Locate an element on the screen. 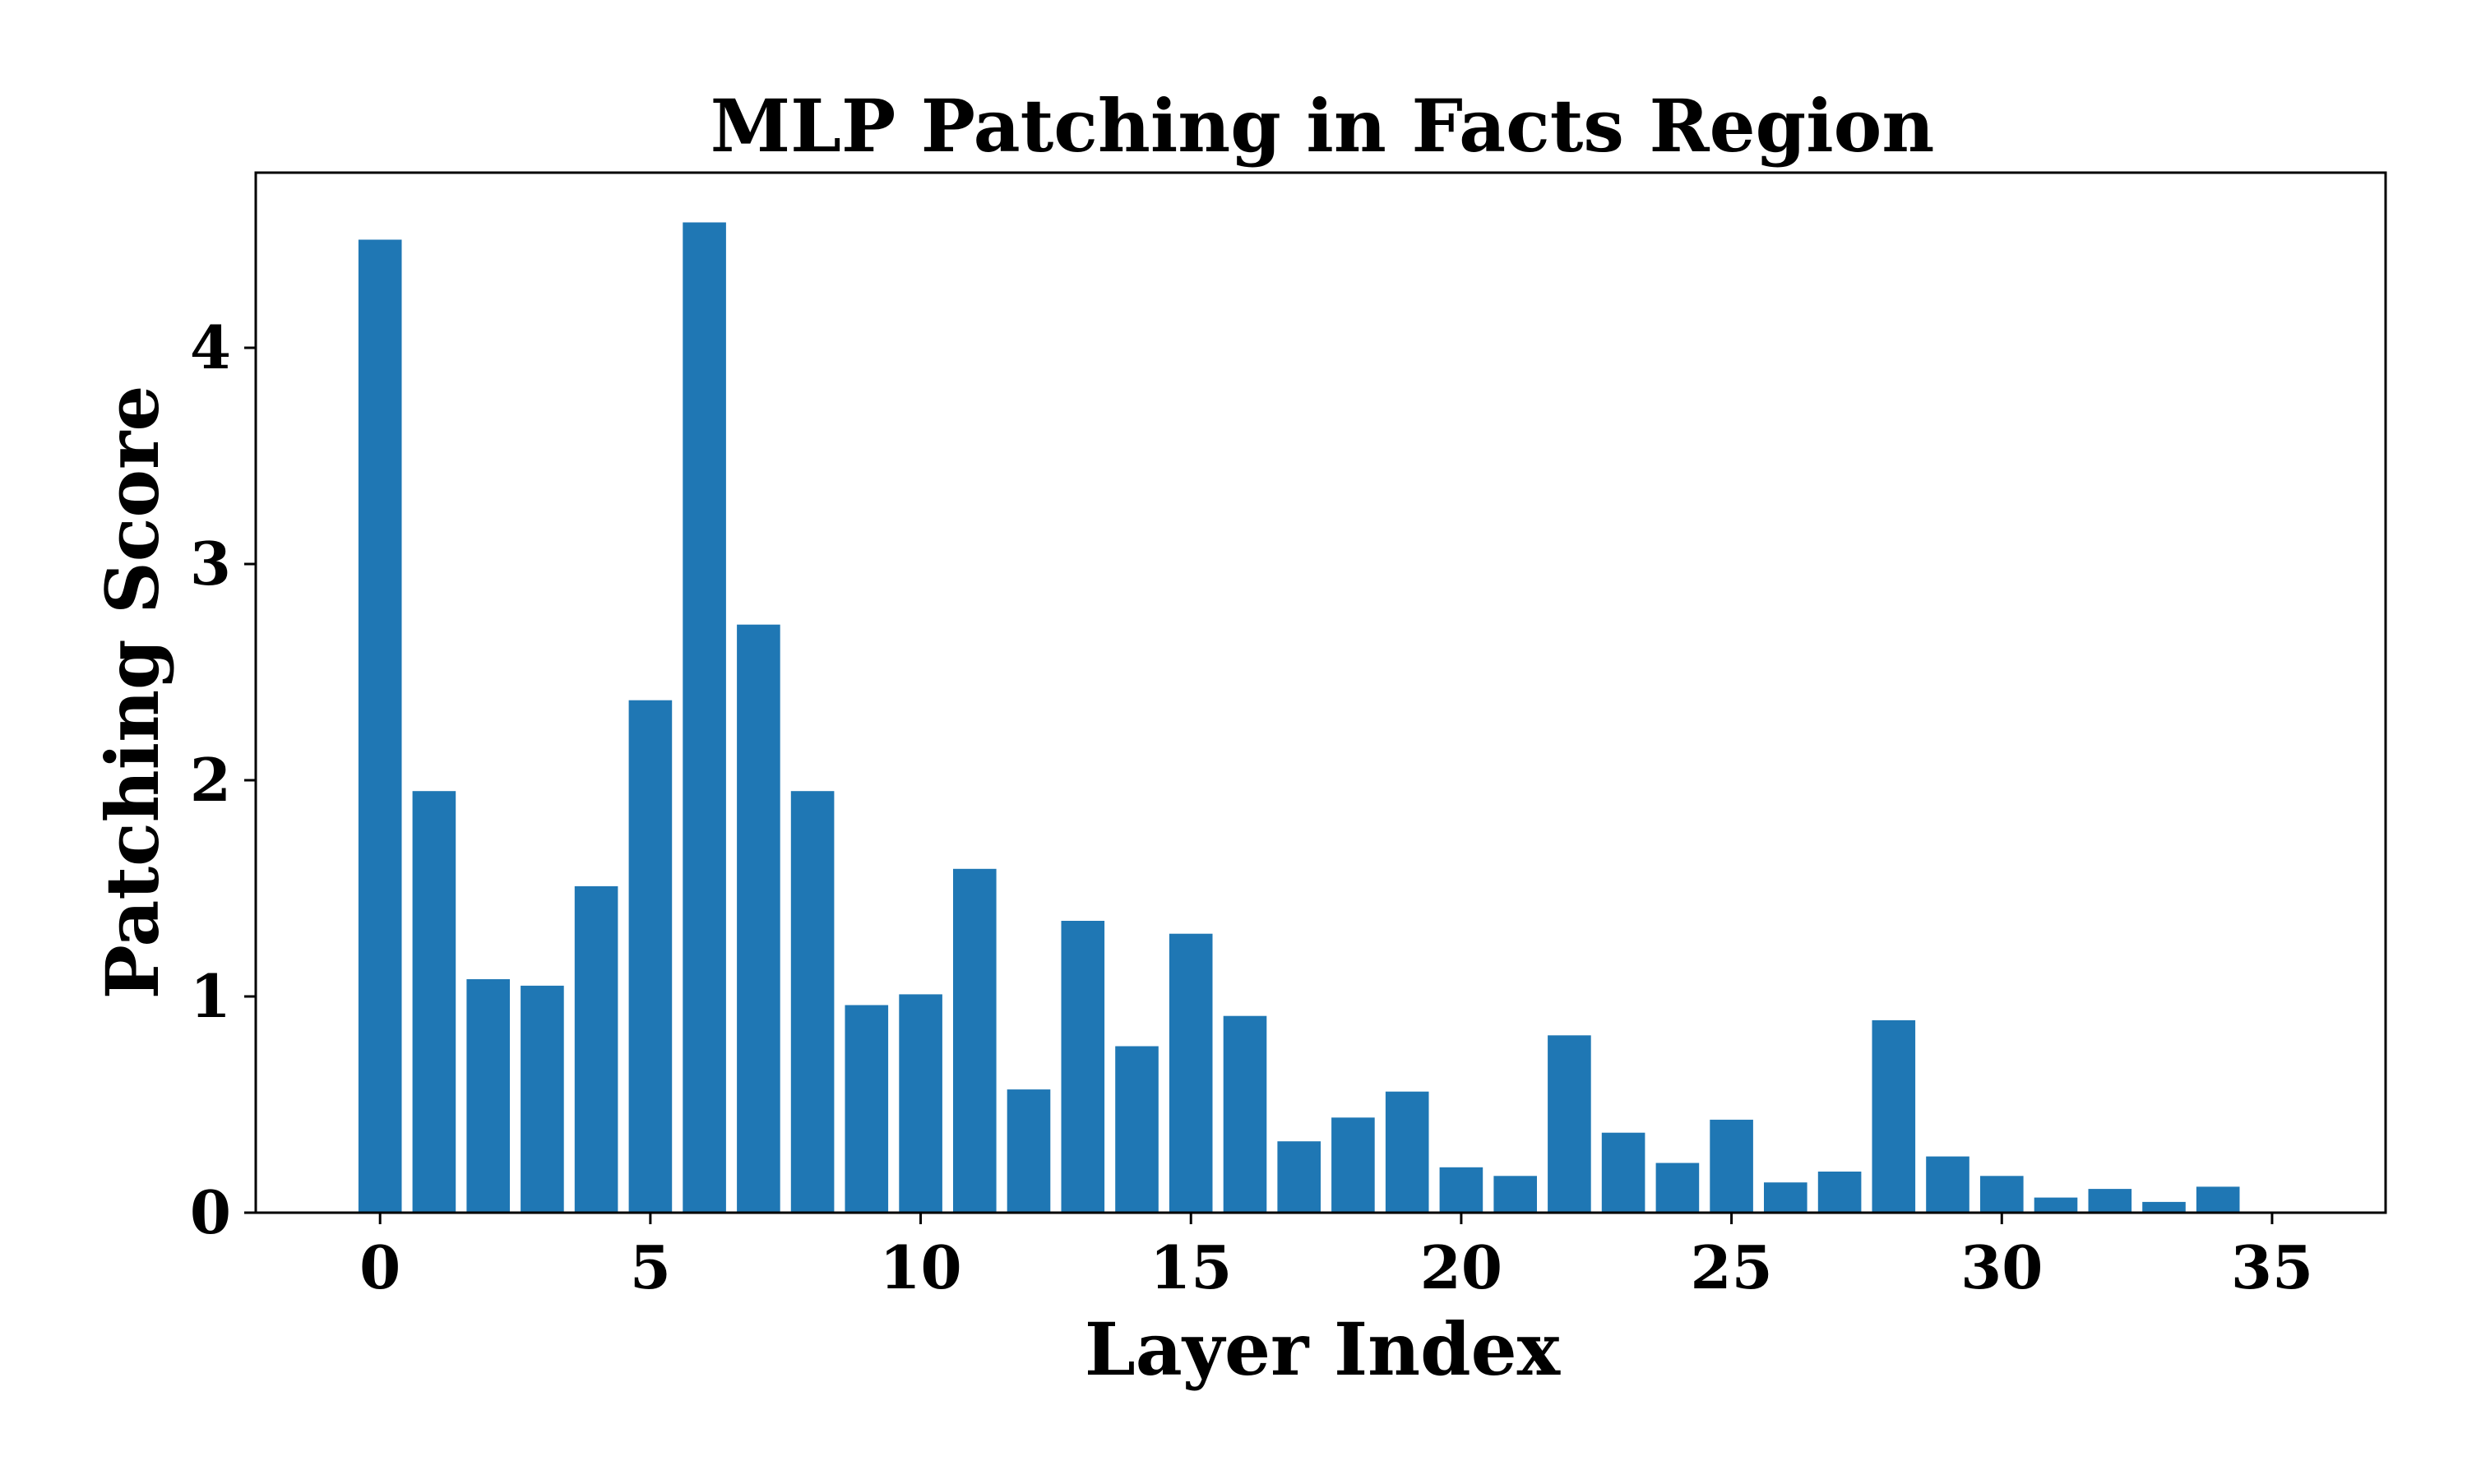  x-tick-label: 25 is located at coordinates (1731, 1267).